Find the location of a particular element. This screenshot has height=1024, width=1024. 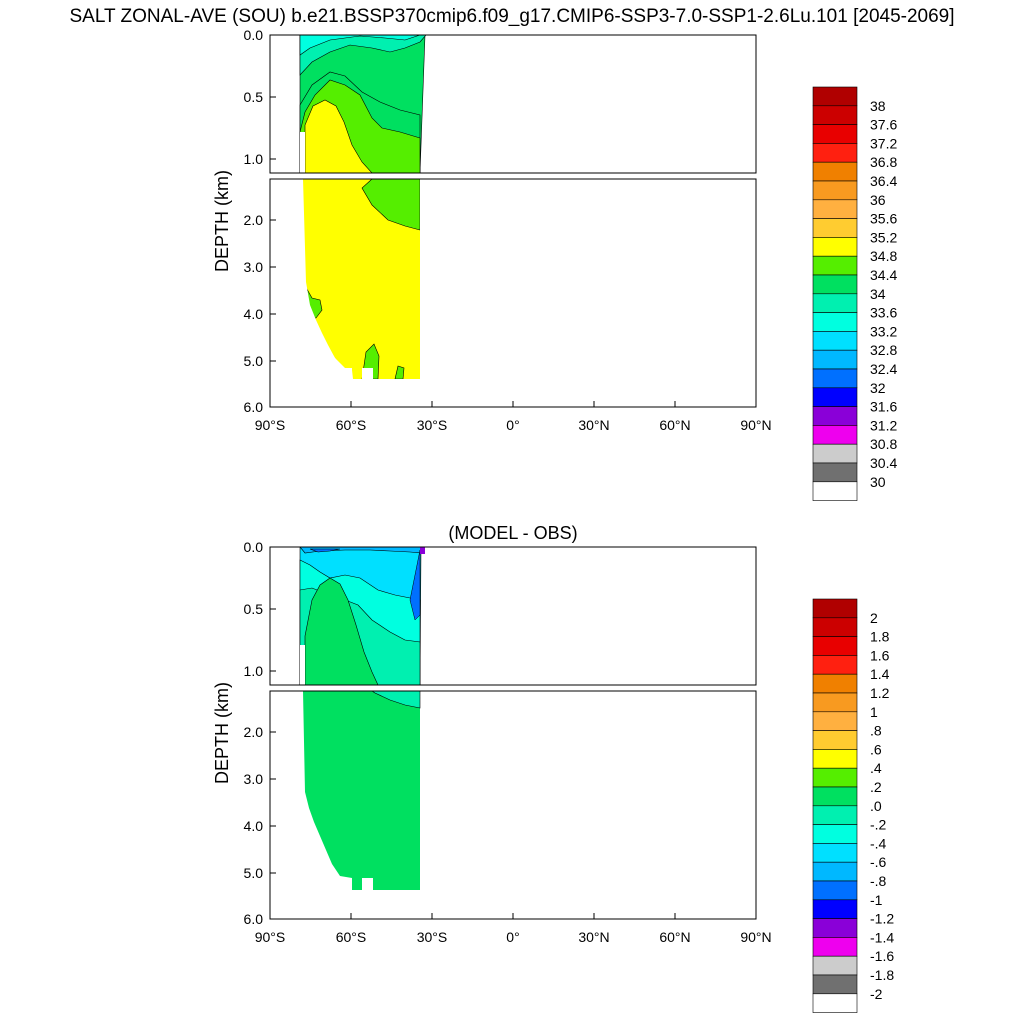

x-tick-label: 90°N is located at coordinates (755, 425).